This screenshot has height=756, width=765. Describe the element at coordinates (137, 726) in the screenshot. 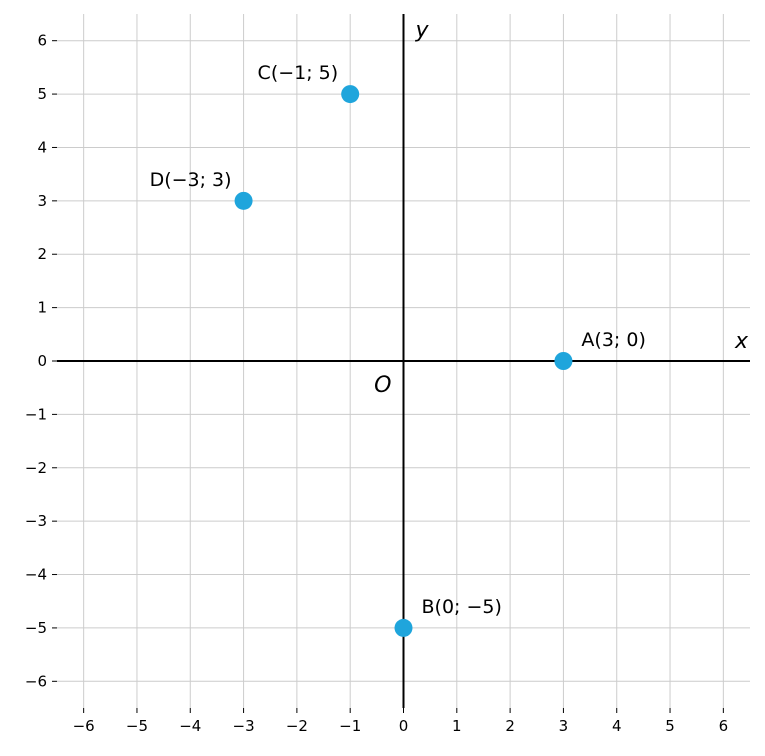

I see `x-tick-label: −5` at that location.